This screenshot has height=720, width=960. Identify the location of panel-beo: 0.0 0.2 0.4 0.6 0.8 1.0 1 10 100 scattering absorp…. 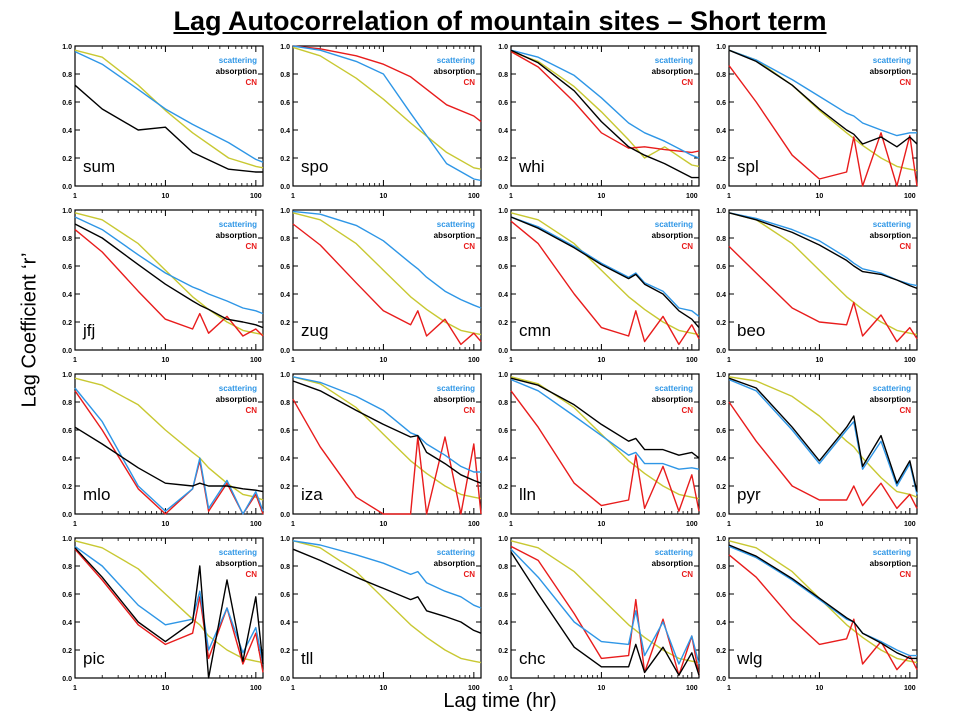
(817, 286).